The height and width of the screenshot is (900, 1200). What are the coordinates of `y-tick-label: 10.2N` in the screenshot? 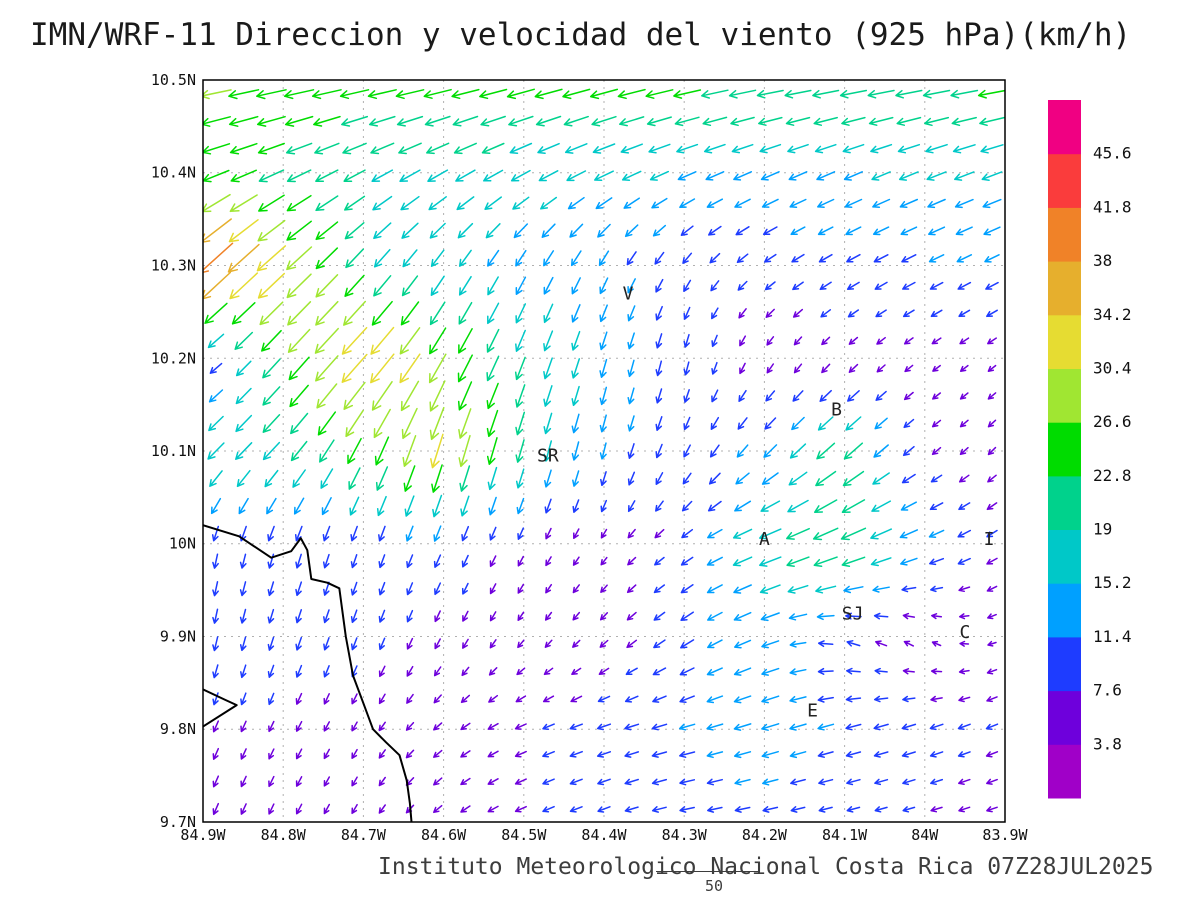 It's located at (173, 358).